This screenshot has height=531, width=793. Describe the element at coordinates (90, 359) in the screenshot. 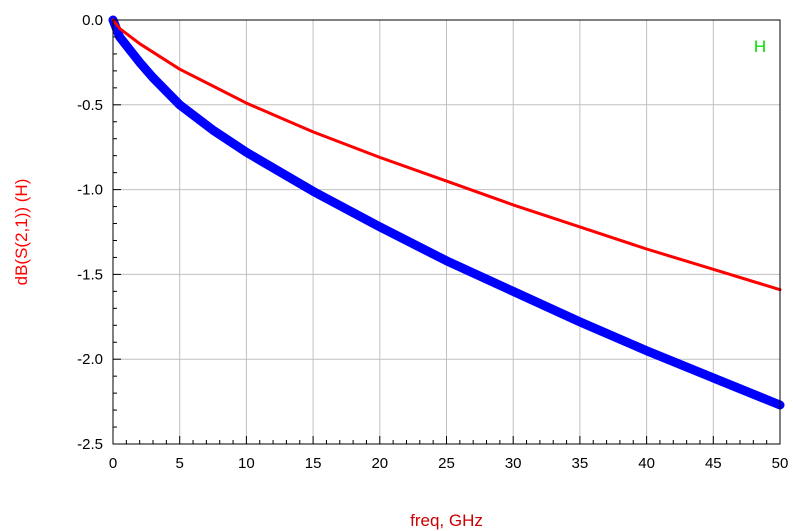

I see `y-tick-label: -2.0` at that location.